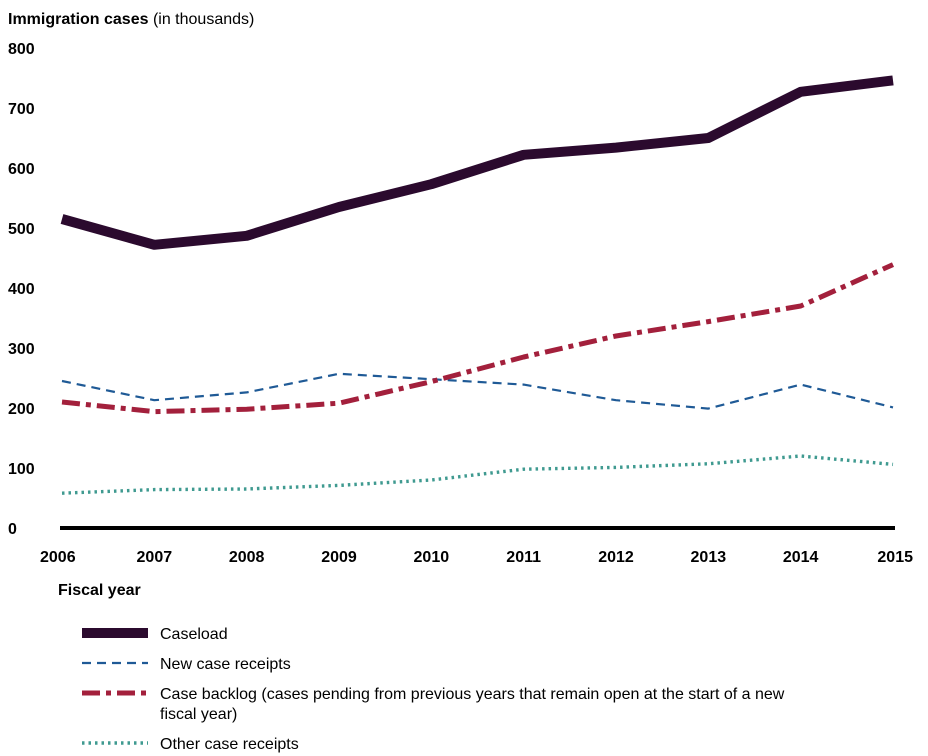  What do you see at coordinates (247, 557) in the screenshot?
I see `x-tick-label: 2008` at bounding box center [247, 557].